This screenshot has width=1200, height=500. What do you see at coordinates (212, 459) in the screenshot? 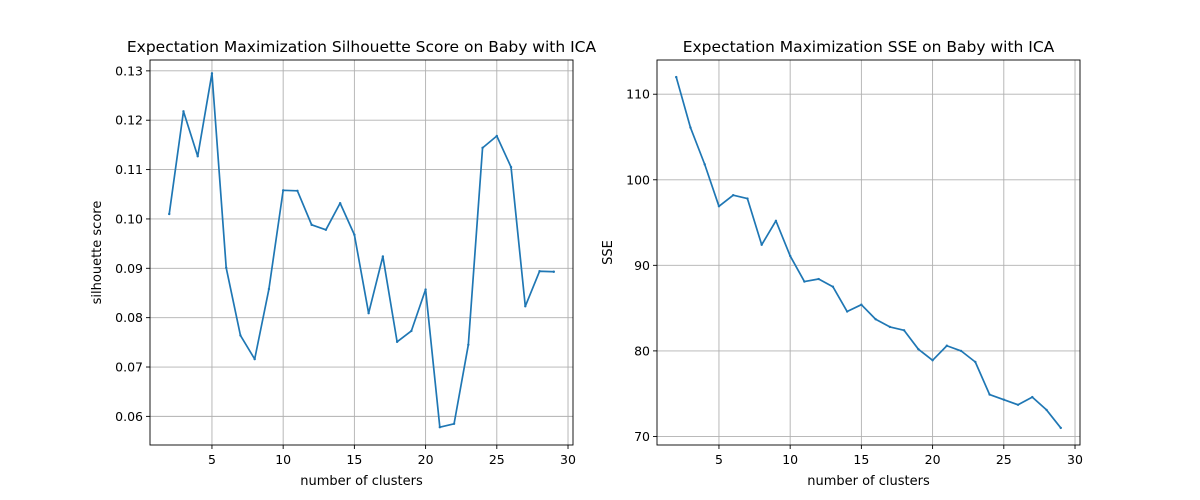
I see `silhouette-x-tick-label: 5` at bounding box center [212, 459].